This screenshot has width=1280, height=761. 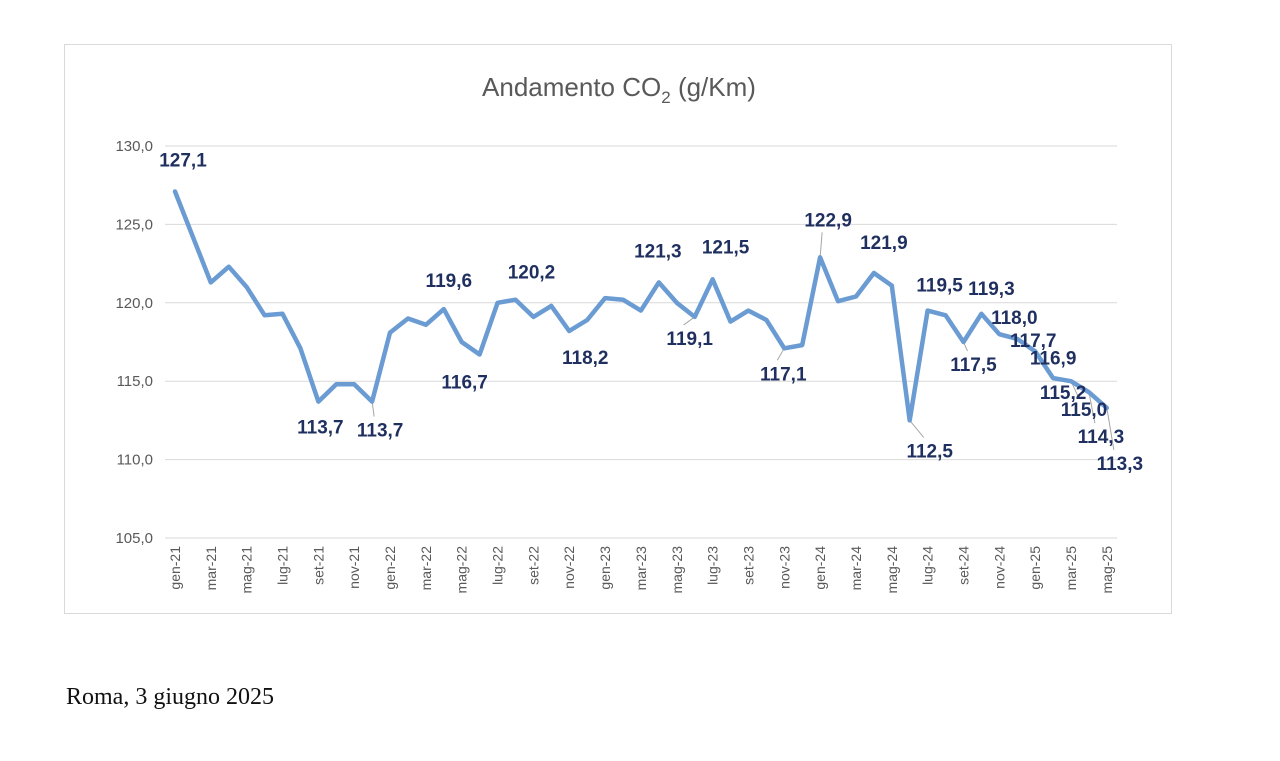 What do you see at coordinates (748, 565) in the screenshot?
I see `x-tick-label: set-23` at bounding box center [748, 565].